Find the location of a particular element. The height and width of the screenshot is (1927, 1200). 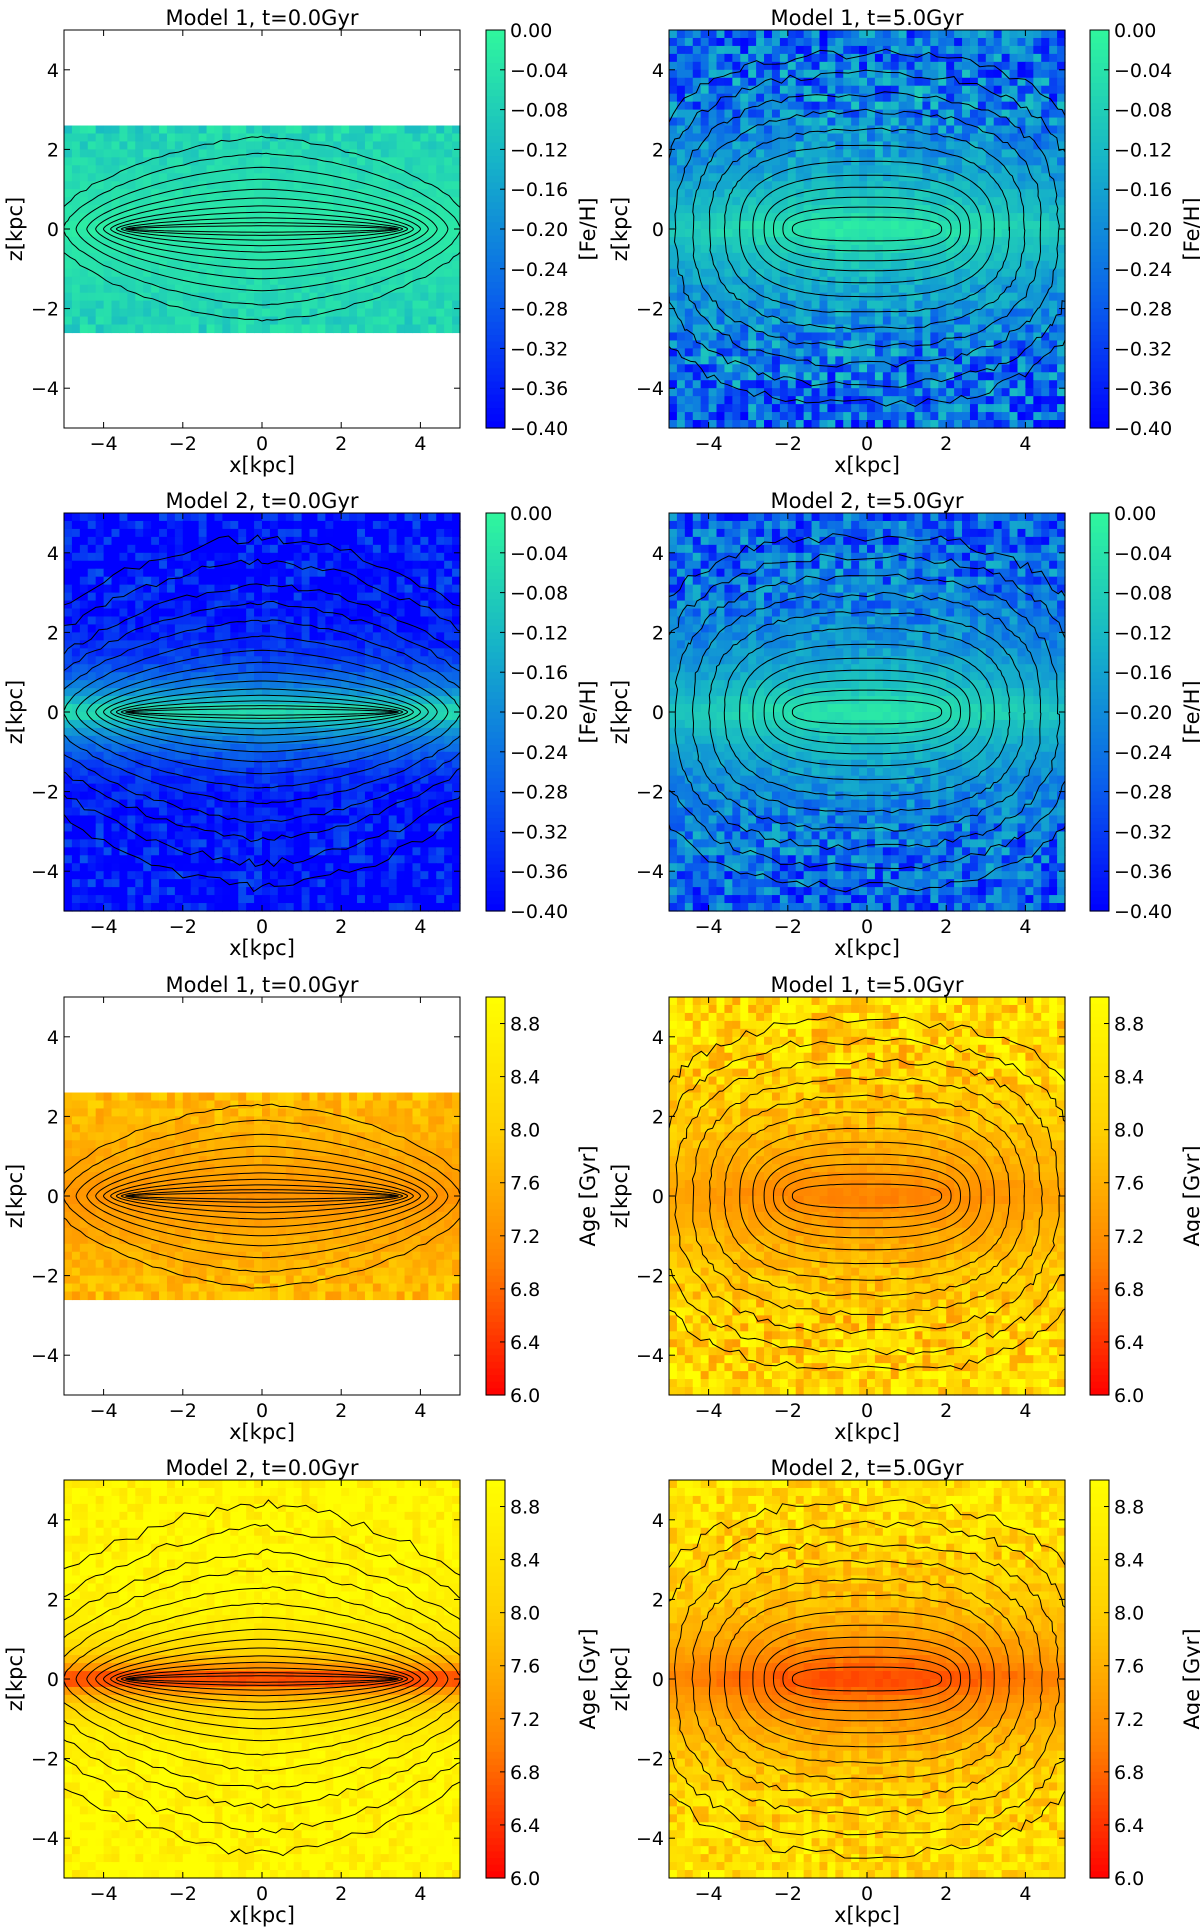

colorbar-tick-label: −0.08 is located at coordinates (1143, 111).